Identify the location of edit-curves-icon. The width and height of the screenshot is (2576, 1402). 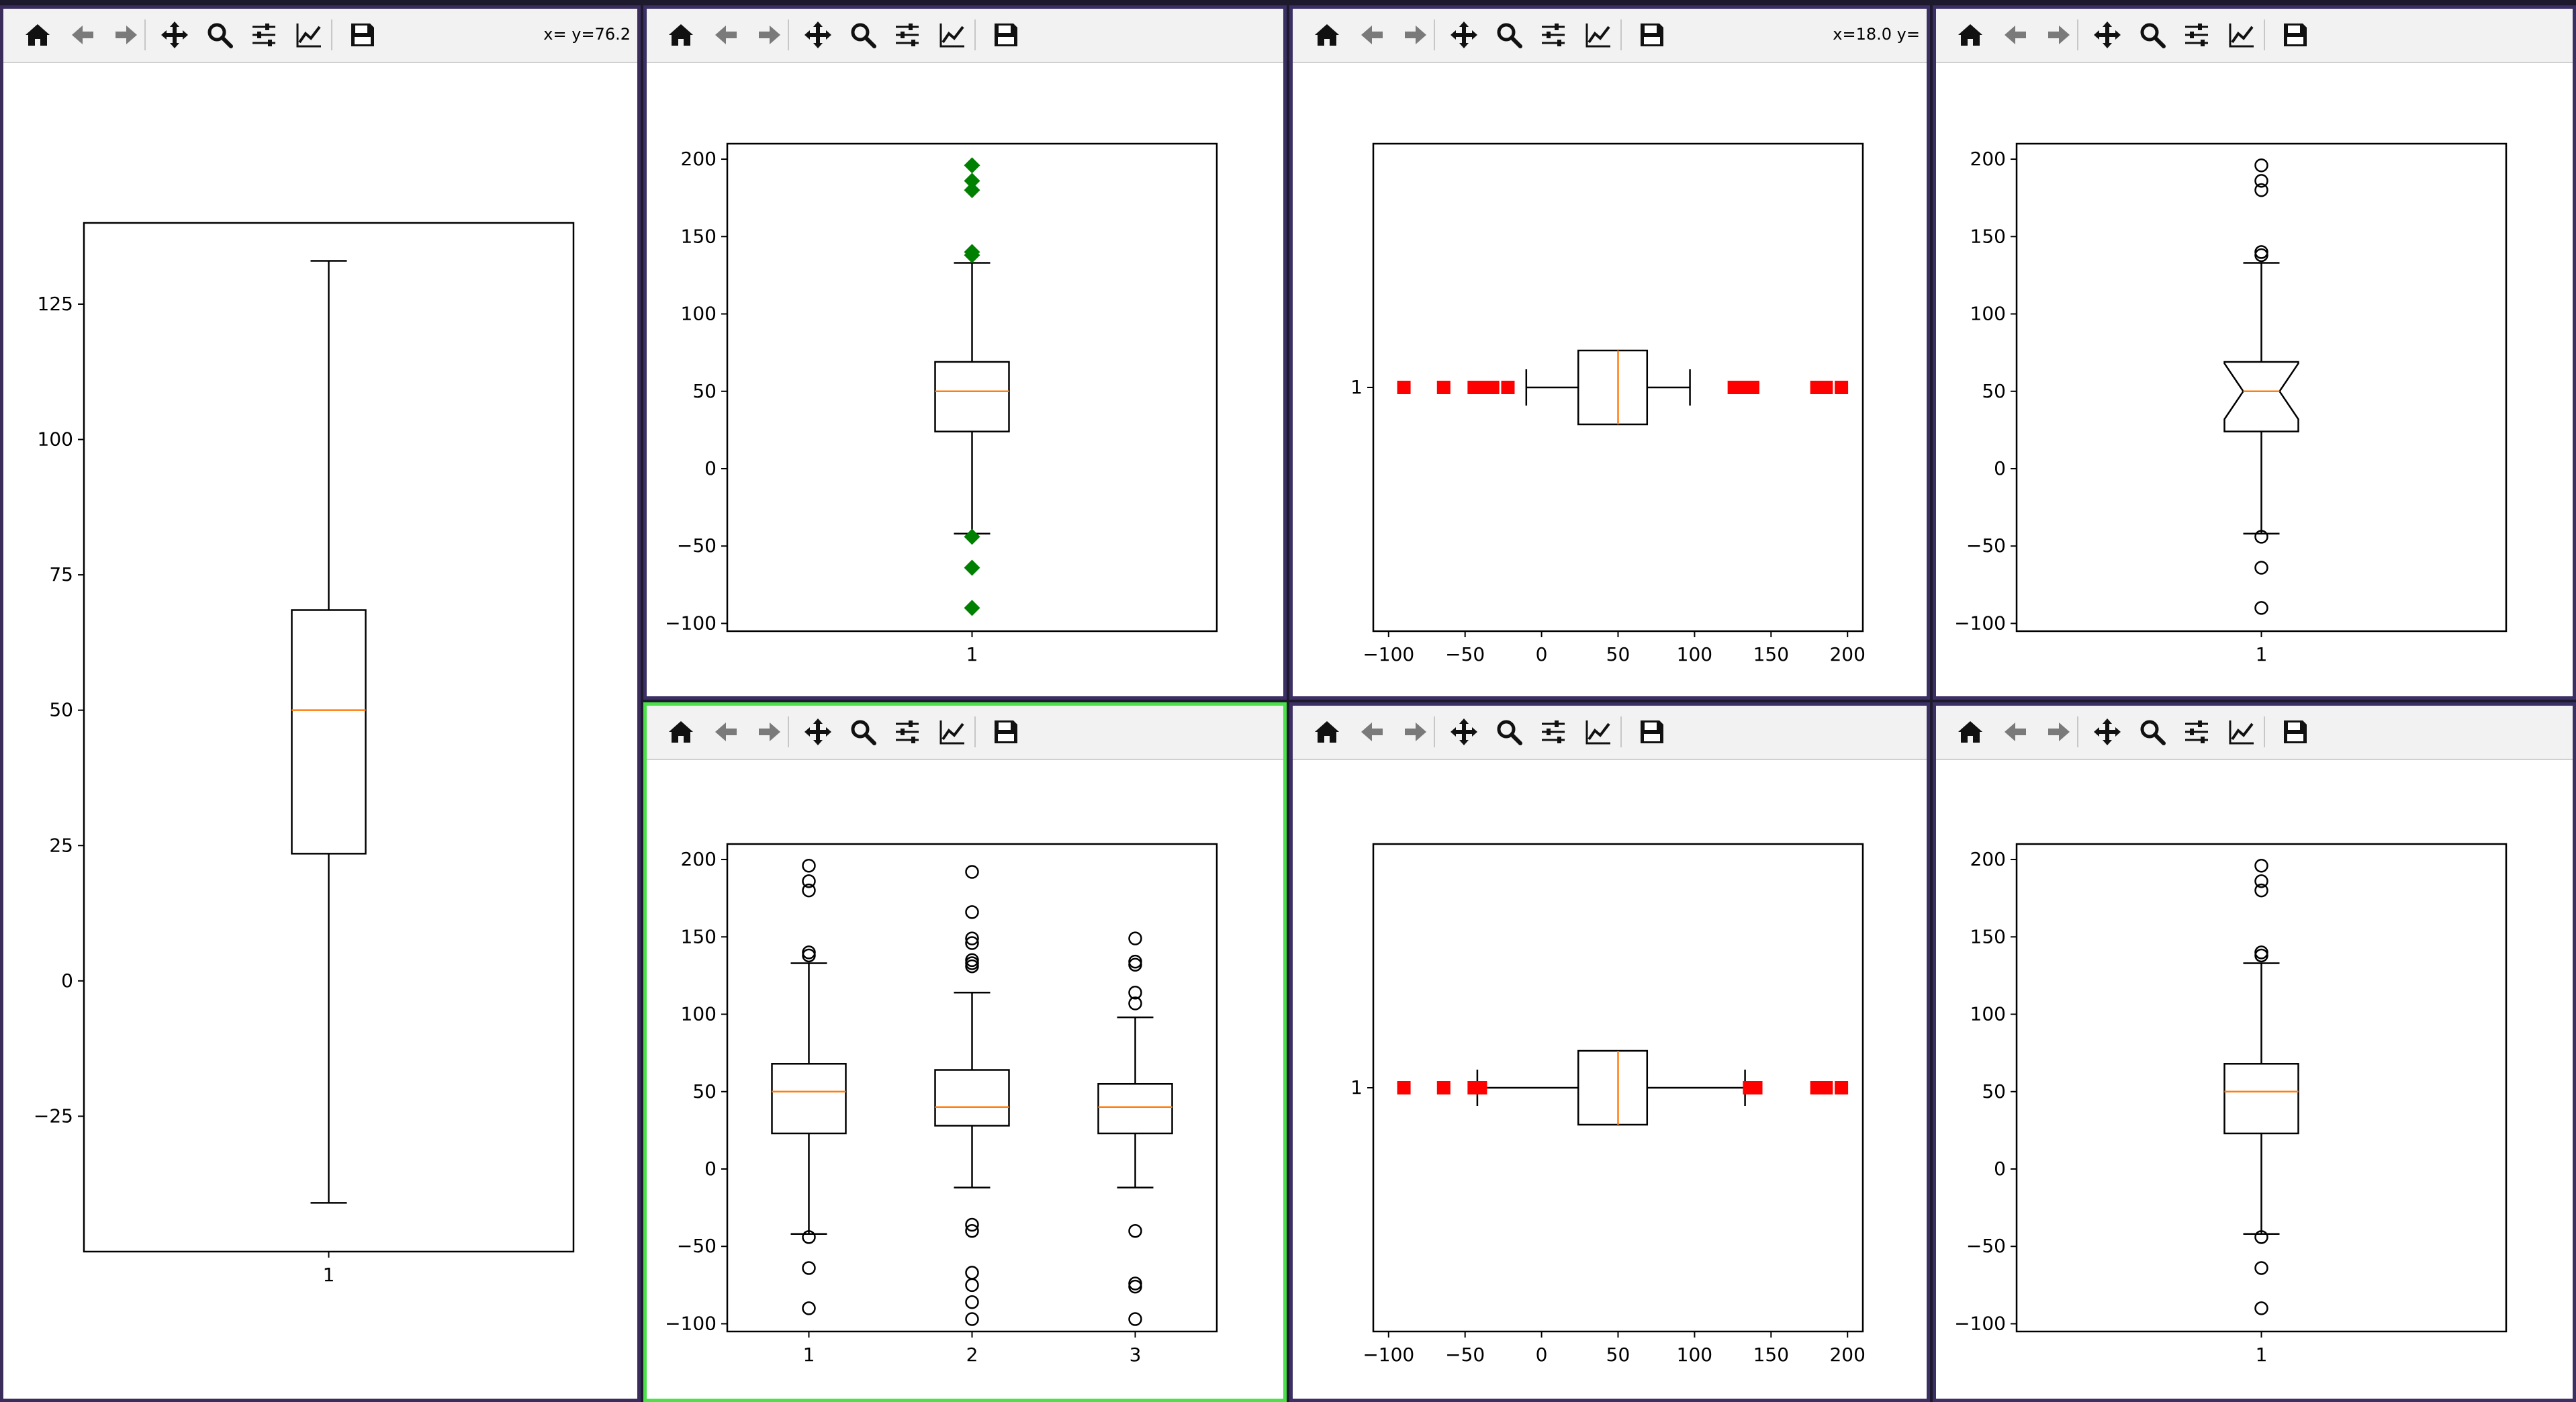
(2241, 732).